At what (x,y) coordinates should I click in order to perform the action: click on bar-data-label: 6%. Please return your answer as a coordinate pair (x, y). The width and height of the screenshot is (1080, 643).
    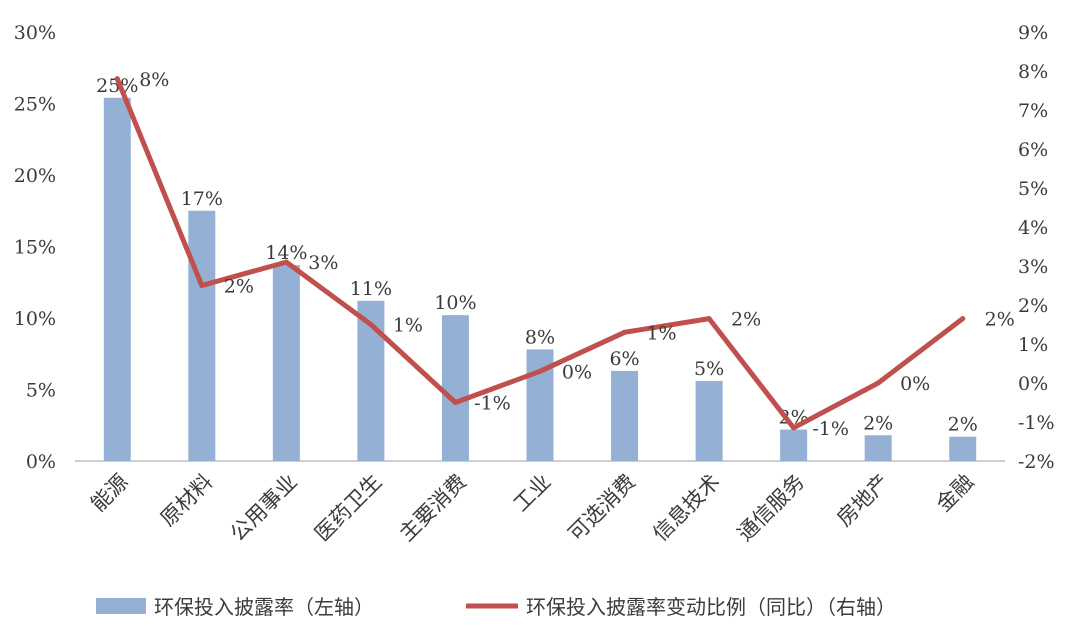
    Looking at the image, I should click on (624, 359).